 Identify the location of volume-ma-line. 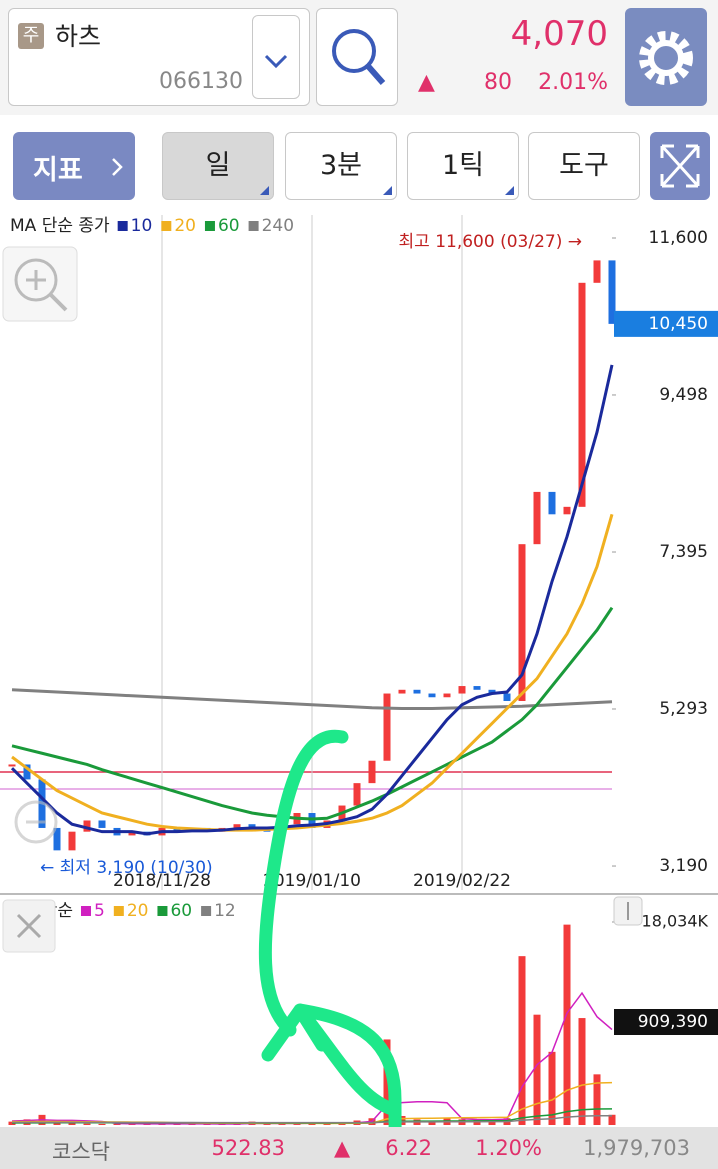
(312, 1119).